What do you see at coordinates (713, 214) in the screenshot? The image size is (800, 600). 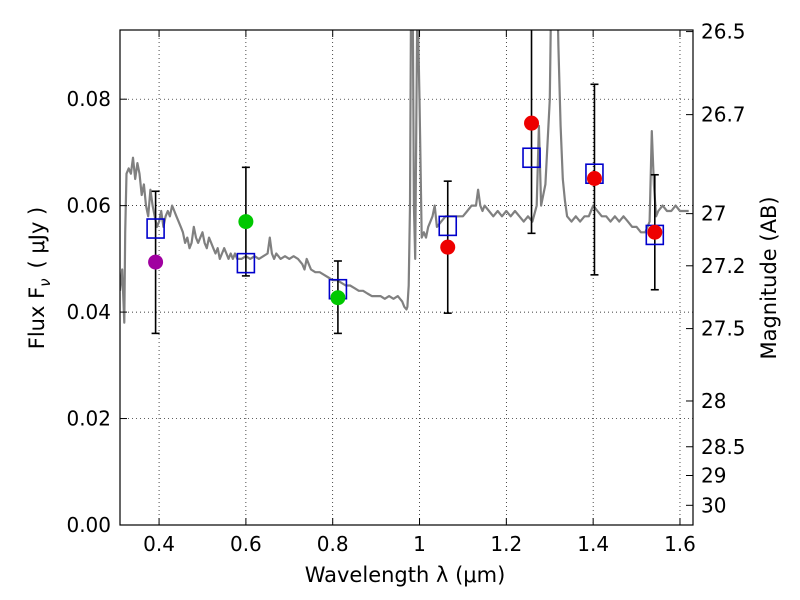 I see `y2-tick-label: 27` at bounding box center [713, 214].